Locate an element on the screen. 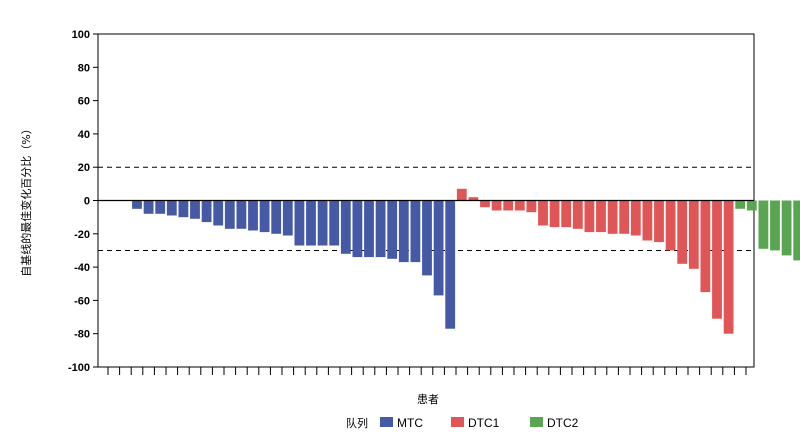 The height and width of the screenshot is (439, 800). y-tick-label: 100 is located at coordinates (81, 35).